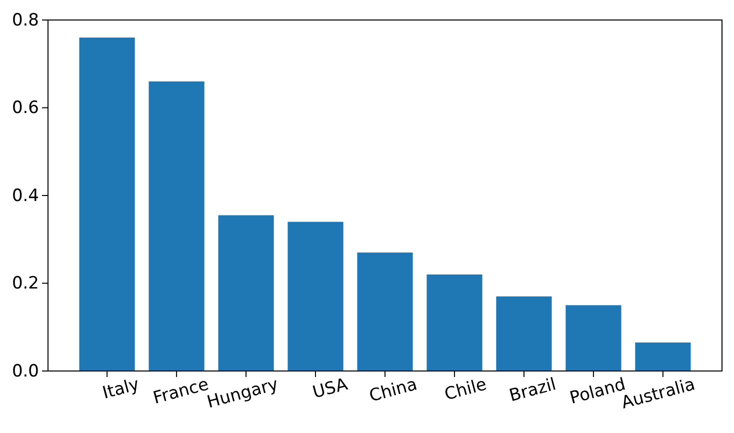 Image resolution: width=734 pixels, height=433 pixels. What do you see at coordinates (25, 196) in the screenshot?
I see `y-tick-label: 0.4` at bounding box center [25, 196].